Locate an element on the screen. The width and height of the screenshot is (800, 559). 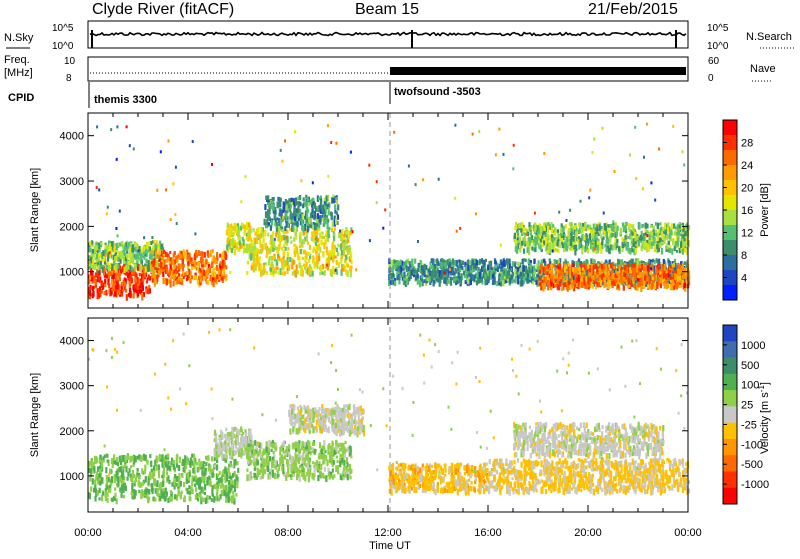
nsky-left-label: N.Sky is located at coordinates (19, 38).